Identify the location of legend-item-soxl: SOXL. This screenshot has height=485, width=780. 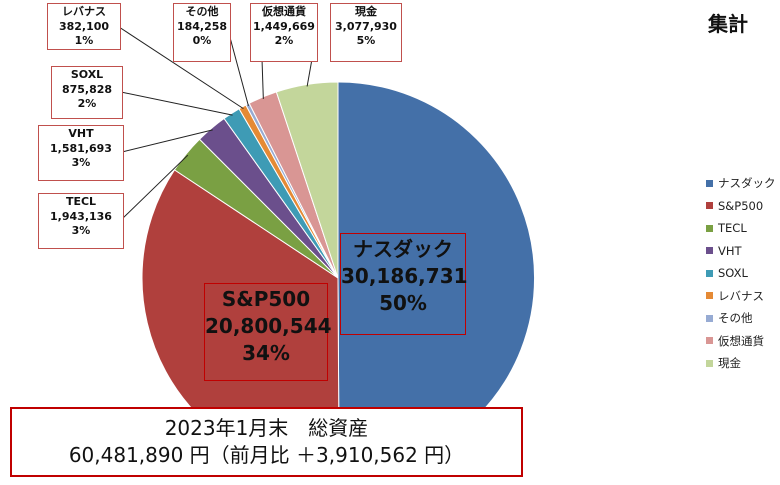
(741, 273).